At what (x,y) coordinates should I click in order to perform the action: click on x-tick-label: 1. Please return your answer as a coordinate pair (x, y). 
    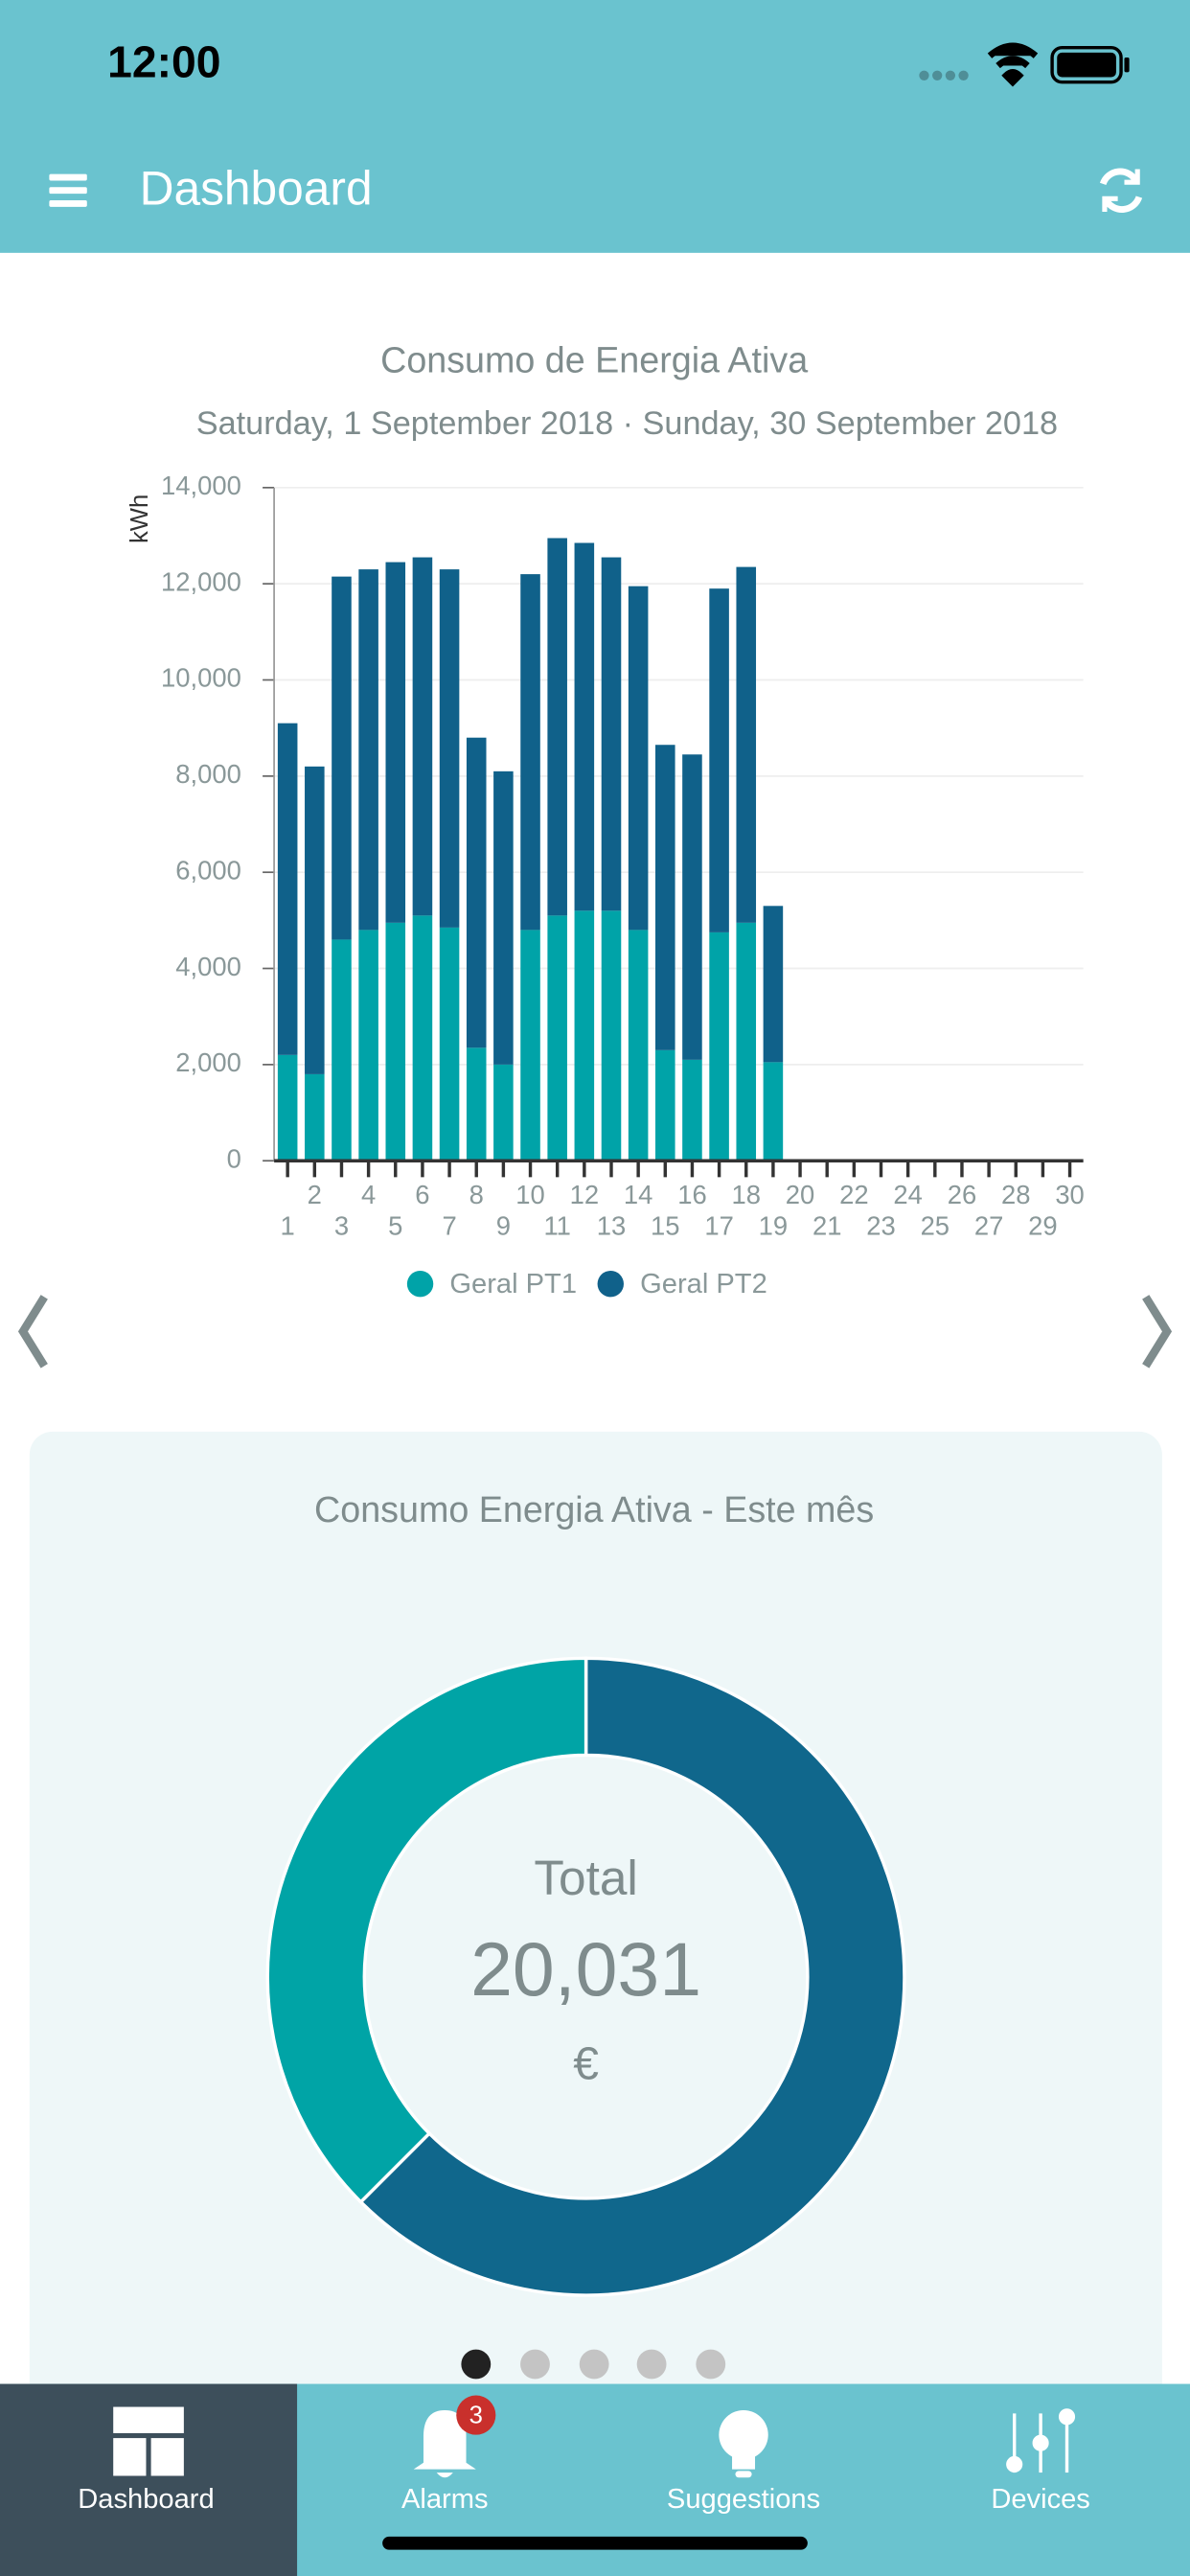
    Looking at the image, I should click on (288, 1226).